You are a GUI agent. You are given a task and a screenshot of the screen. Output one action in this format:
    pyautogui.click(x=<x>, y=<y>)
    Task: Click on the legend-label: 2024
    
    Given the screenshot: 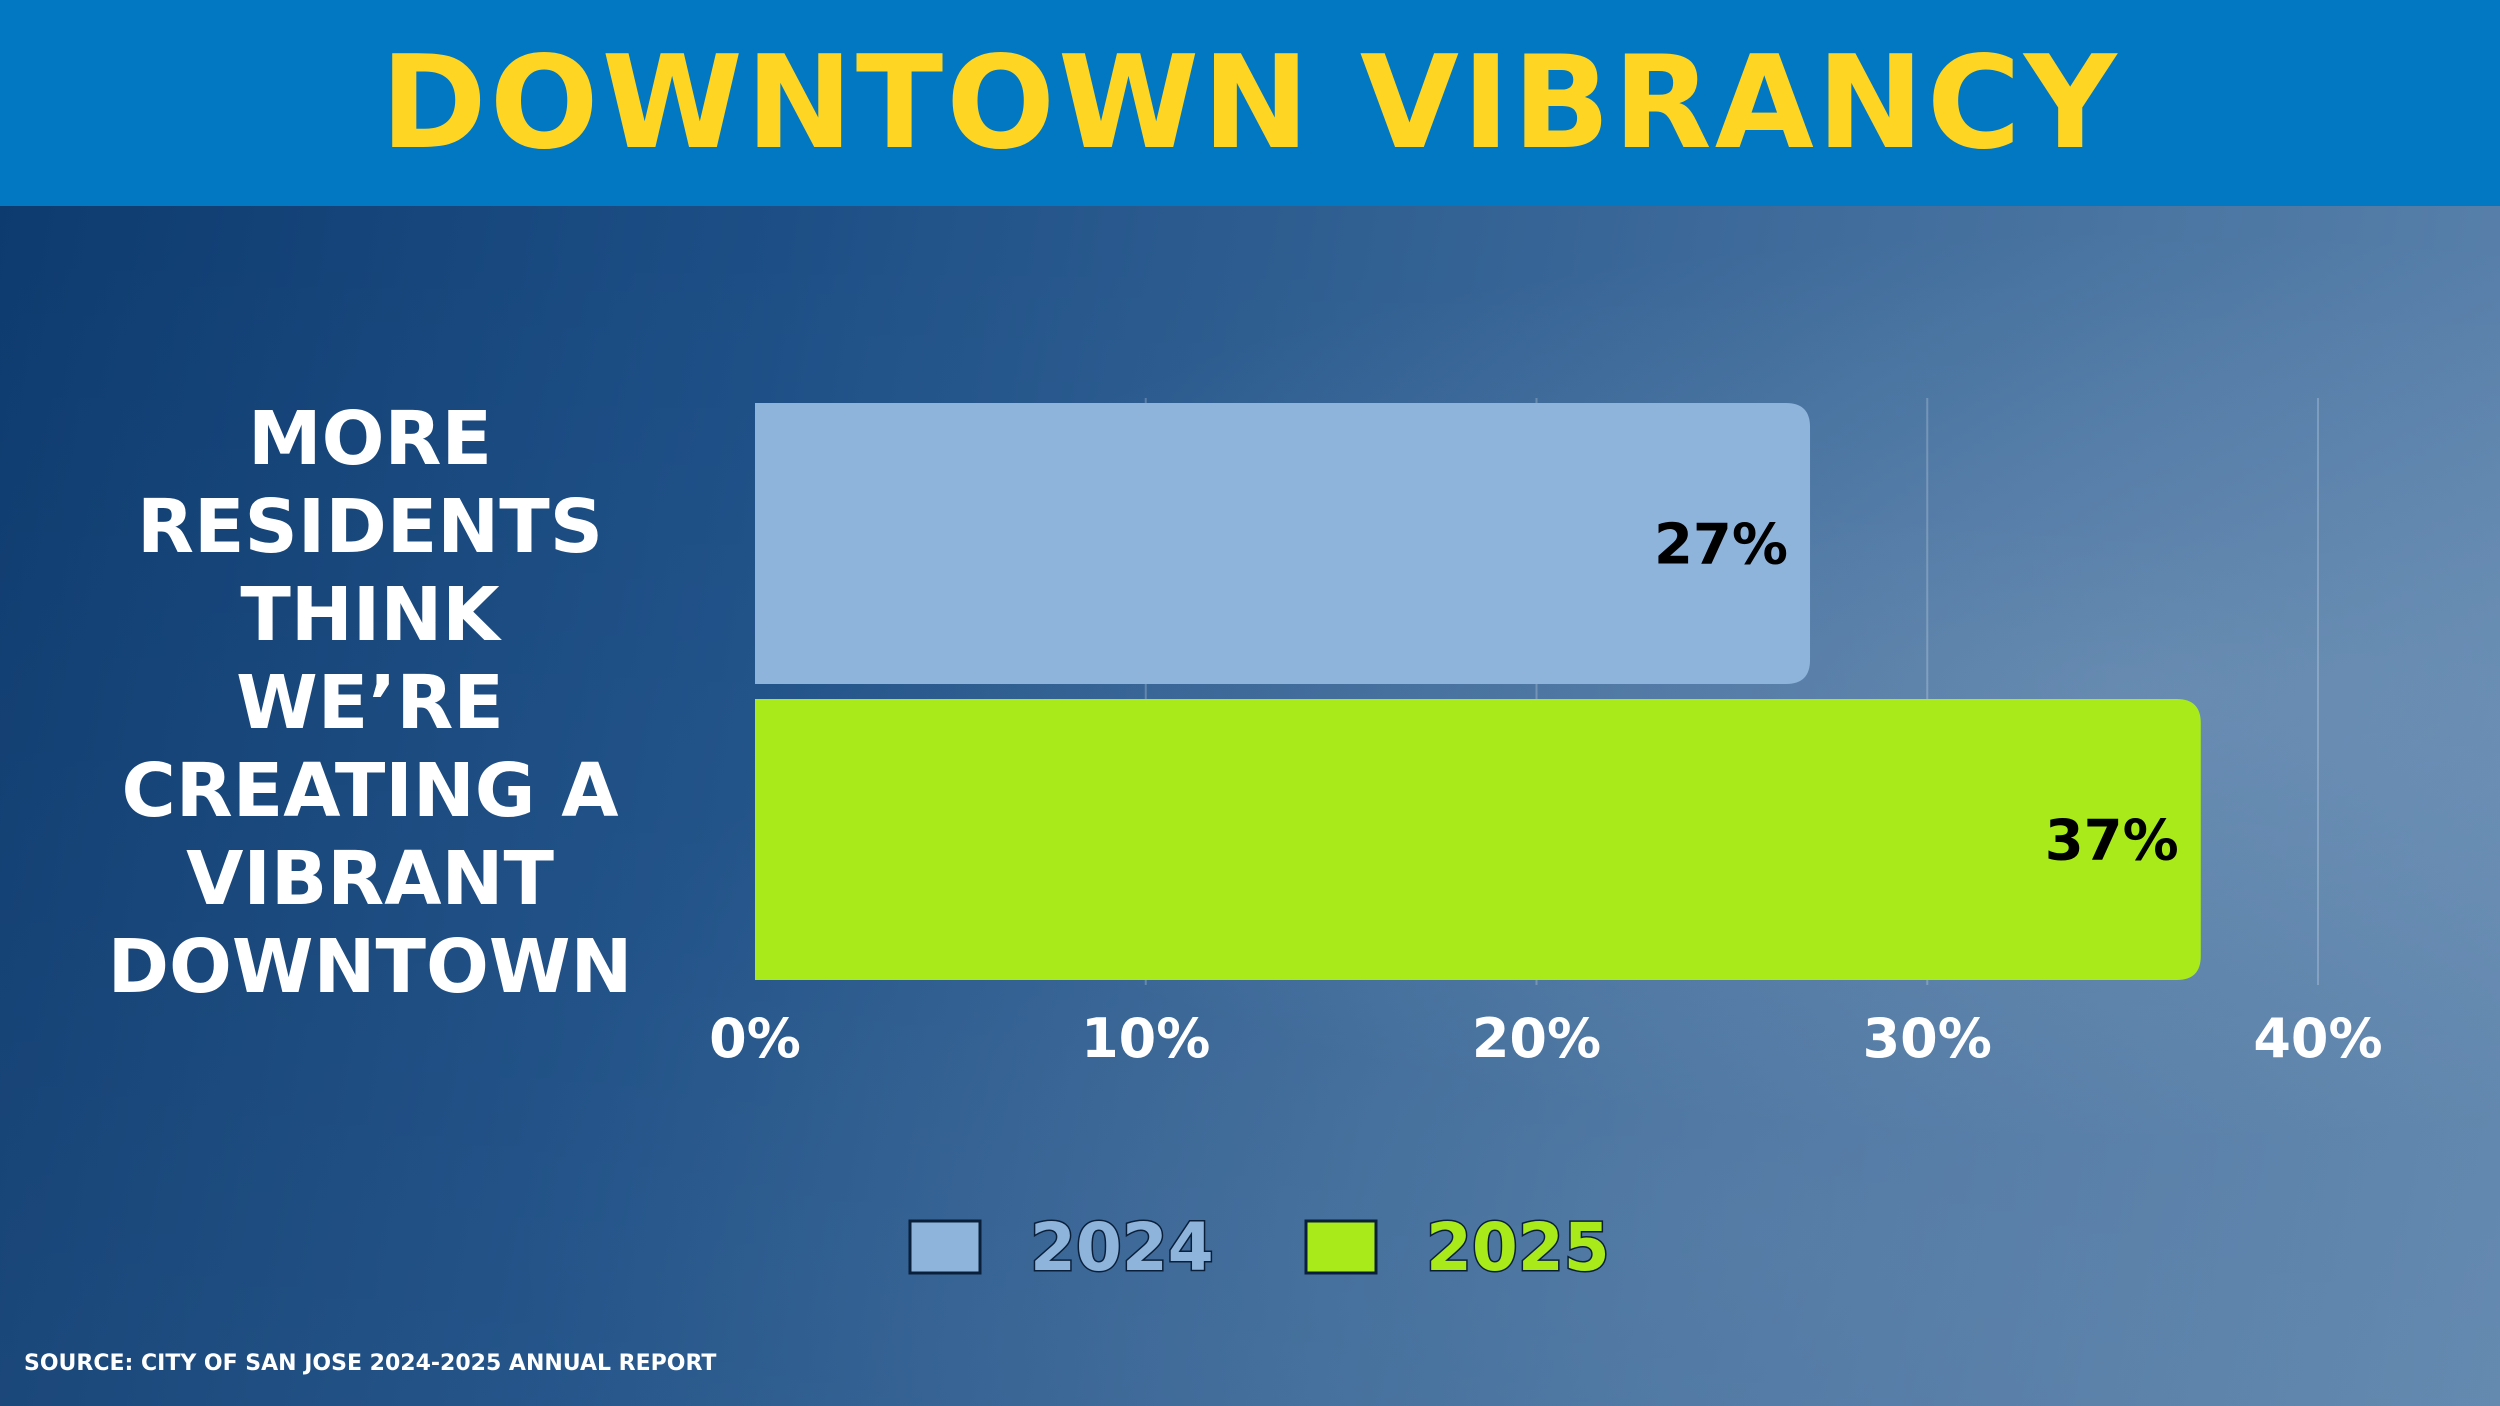 What is the action you would take?
    pyautogui.click(x=1122, y=1247)
    